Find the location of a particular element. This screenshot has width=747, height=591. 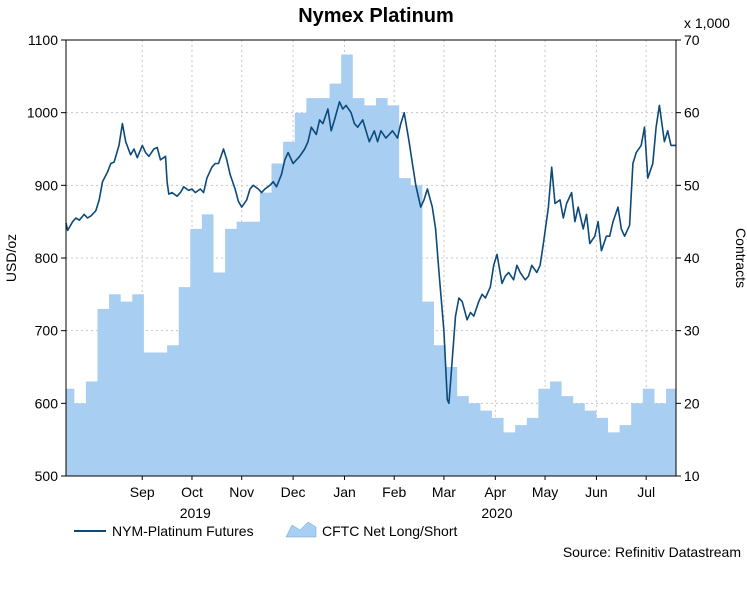

left-axis: 500 600 700 800 900 1000 1100 is located at coordinates (46, 258).